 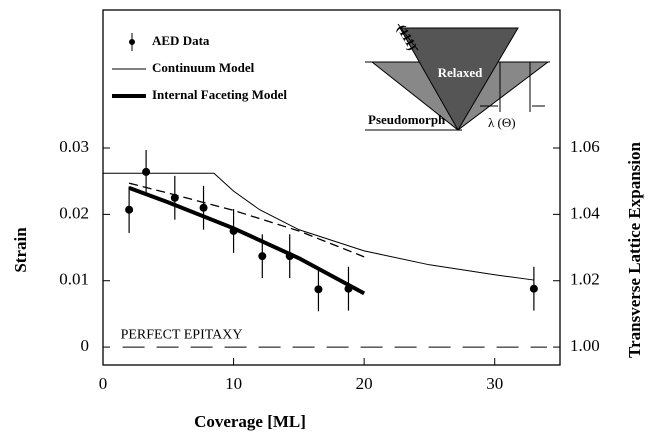 What do you see at coordinates (132, 42) in the screenshot?
I see `legend-swatch` at bounding box center [132, 42].